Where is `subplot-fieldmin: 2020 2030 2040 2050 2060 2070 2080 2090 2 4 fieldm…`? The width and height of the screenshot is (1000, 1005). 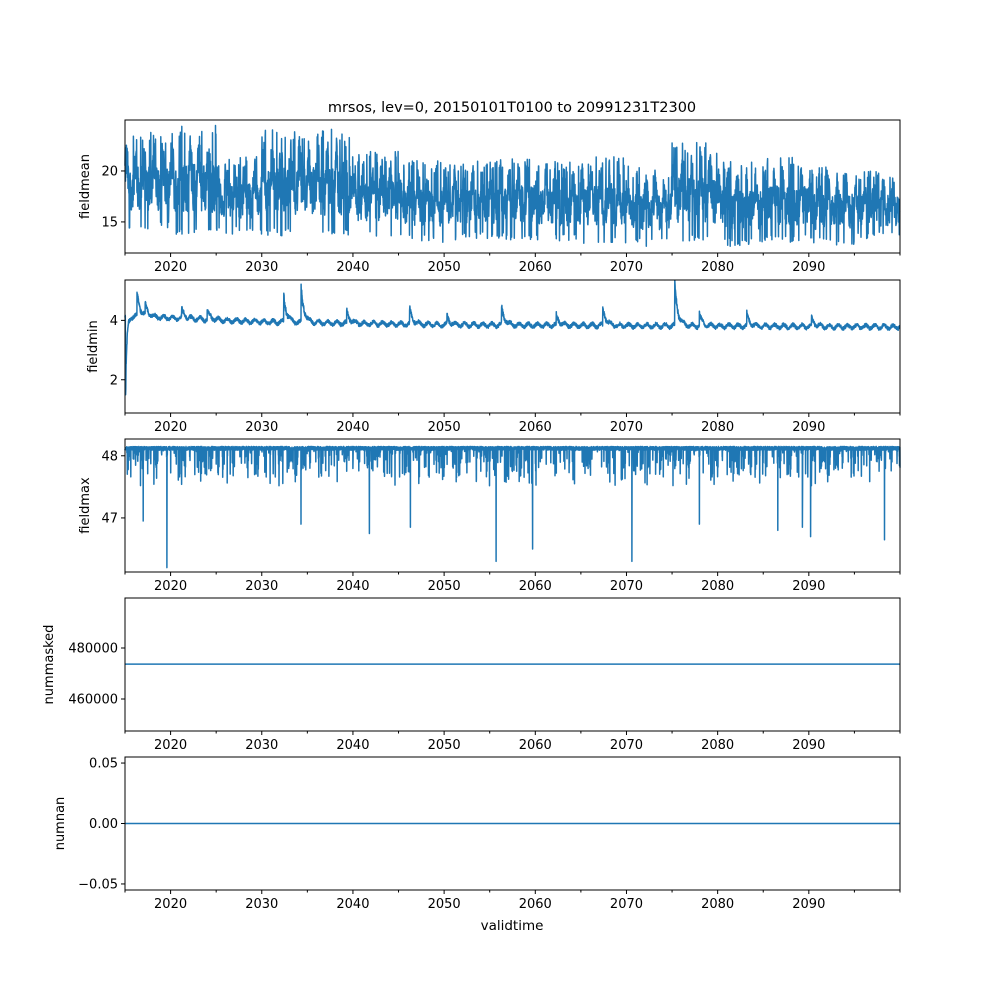
subplot-fieldmin: 2020 2030 2040 2050 2060 2070 2080 2090 2 4 fieldm… is located at coordinates (493, 357).